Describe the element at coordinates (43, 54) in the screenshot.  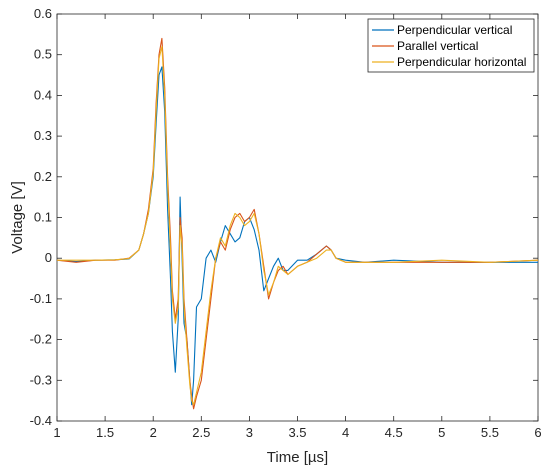
I see `y-tick-label: 0.5` at that location.